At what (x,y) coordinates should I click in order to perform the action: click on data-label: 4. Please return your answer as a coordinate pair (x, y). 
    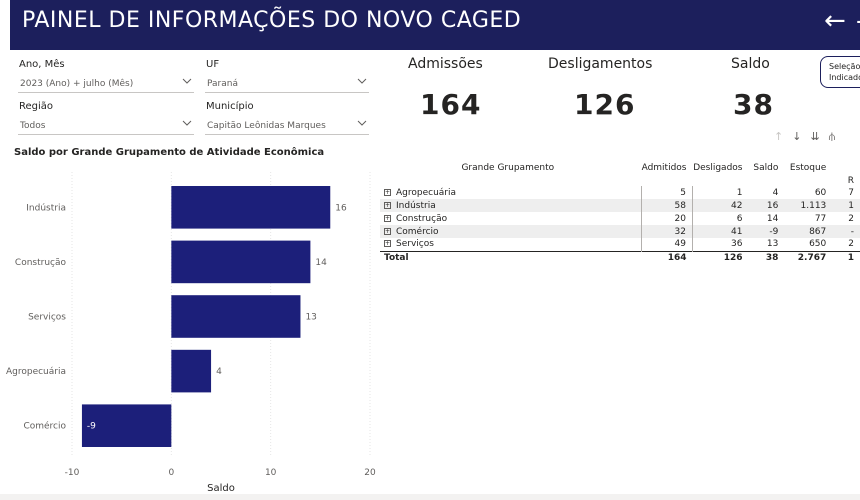
    Looking at the image, I should click on (219, 372).